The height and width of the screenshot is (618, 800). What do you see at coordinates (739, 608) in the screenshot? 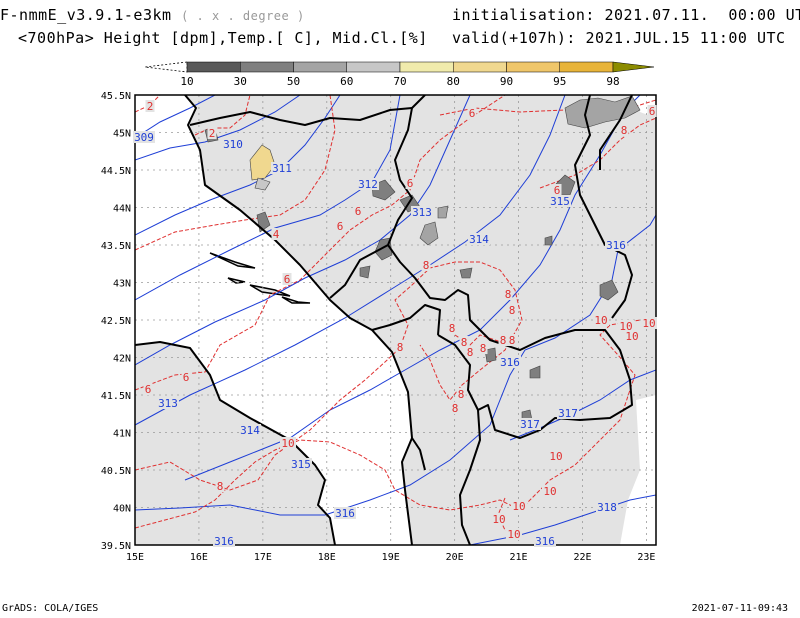
I see `footer-timestamp: 2021-07-11-09:43` at bounding box center [739, 608].